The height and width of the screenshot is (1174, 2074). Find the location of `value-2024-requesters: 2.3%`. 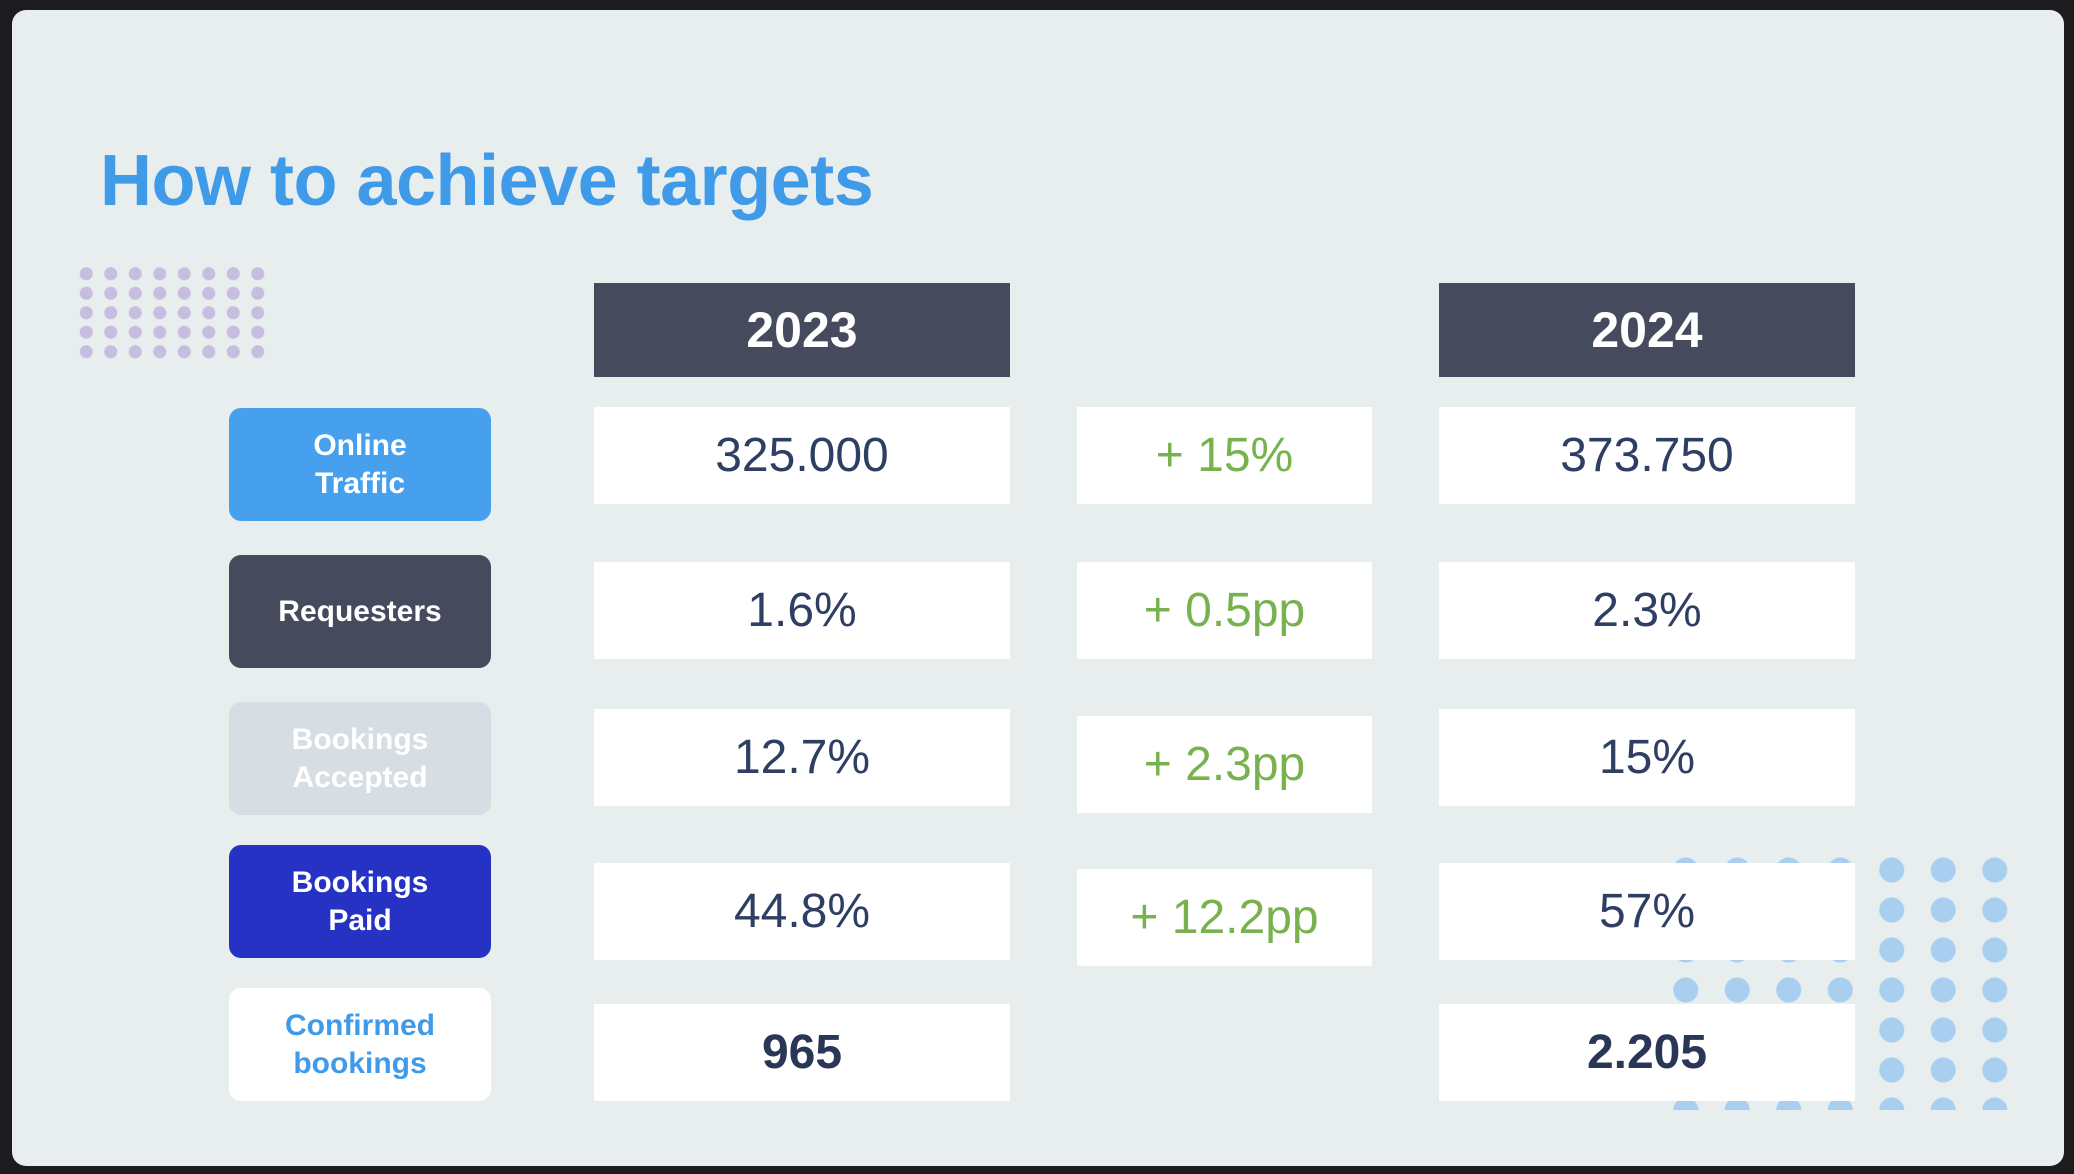

value-2024-requesters: 2.3% is located at coordinates (1647, 610).